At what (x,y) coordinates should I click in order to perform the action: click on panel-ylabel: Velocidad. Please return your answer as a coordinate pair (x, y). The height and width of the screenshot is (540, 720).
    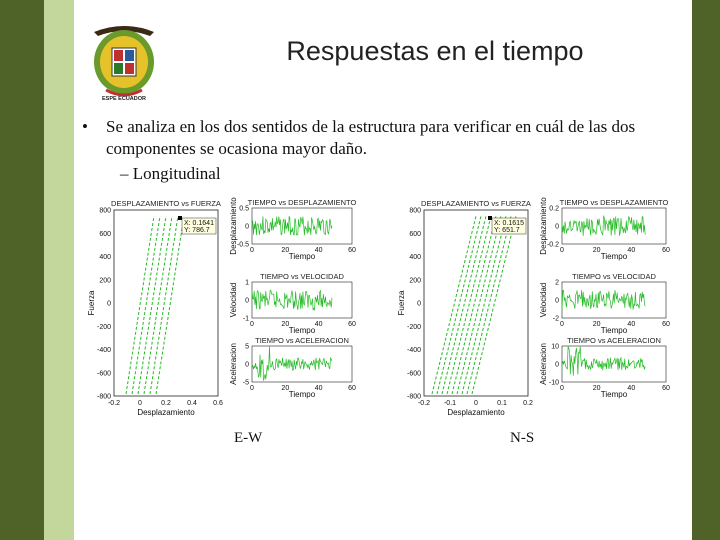
    Looking at the image, I should click on (543, 300).